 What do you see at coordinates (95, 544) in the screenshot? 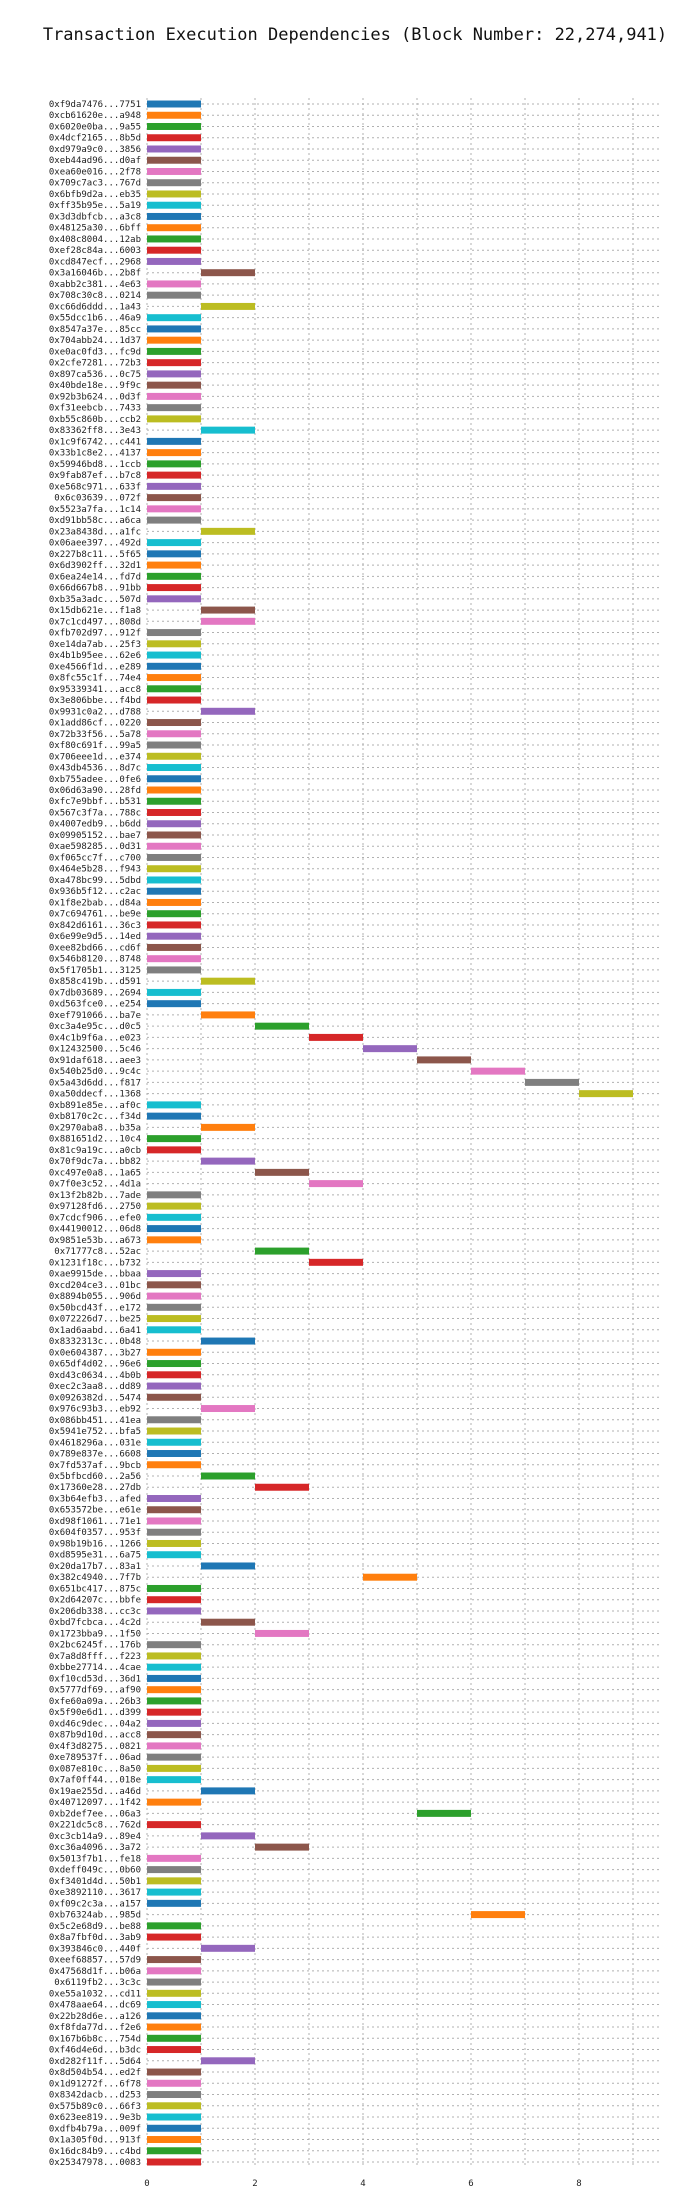
I see `tx-label: 0x06aee397...492d` at bounding box center [95, 544].